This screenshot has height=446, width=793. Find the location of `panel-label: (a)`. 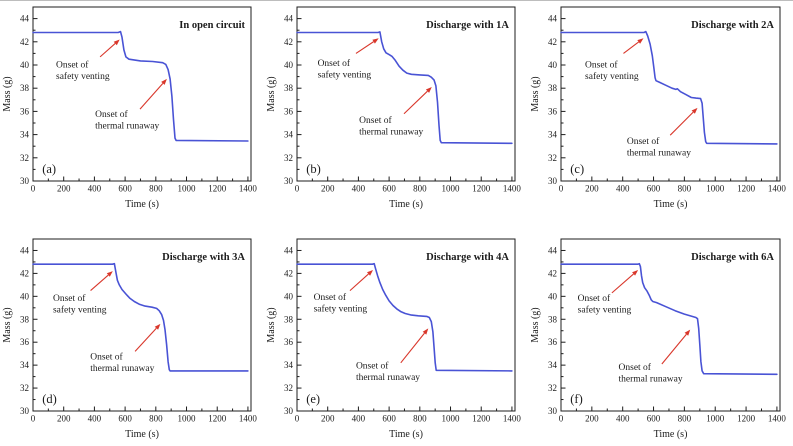

panel-label: (a) is located at coordinates (49, 169).